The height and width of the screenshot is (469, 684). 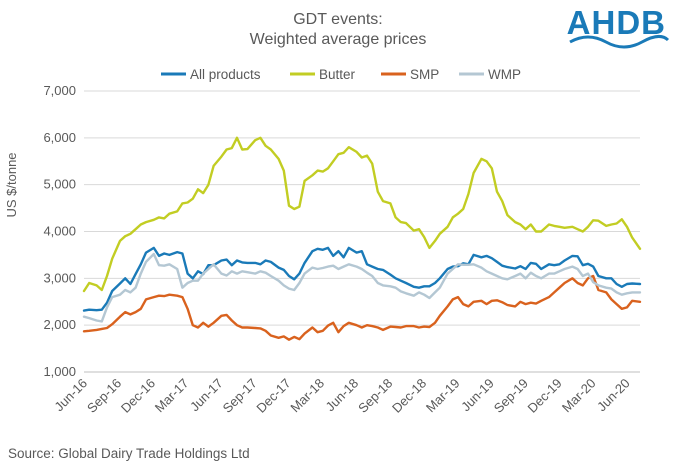 I want to click on legend-label: All products, so click(x=225, y=74).